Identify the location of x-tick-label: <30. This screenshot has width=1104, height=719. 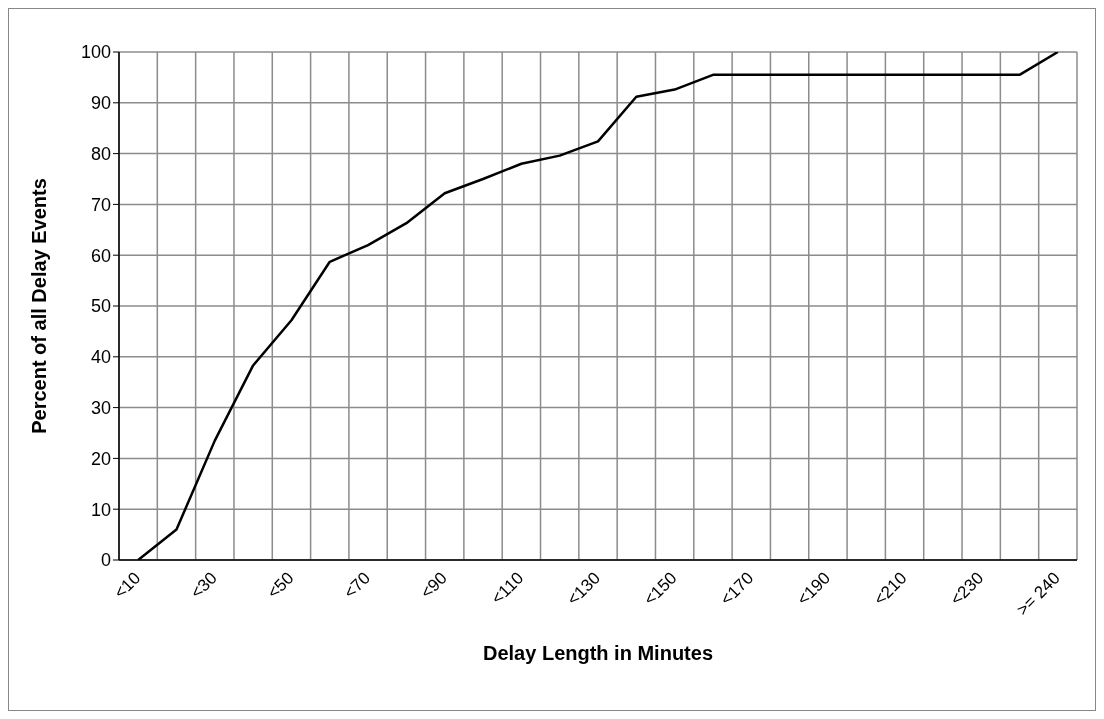
(203, 585).